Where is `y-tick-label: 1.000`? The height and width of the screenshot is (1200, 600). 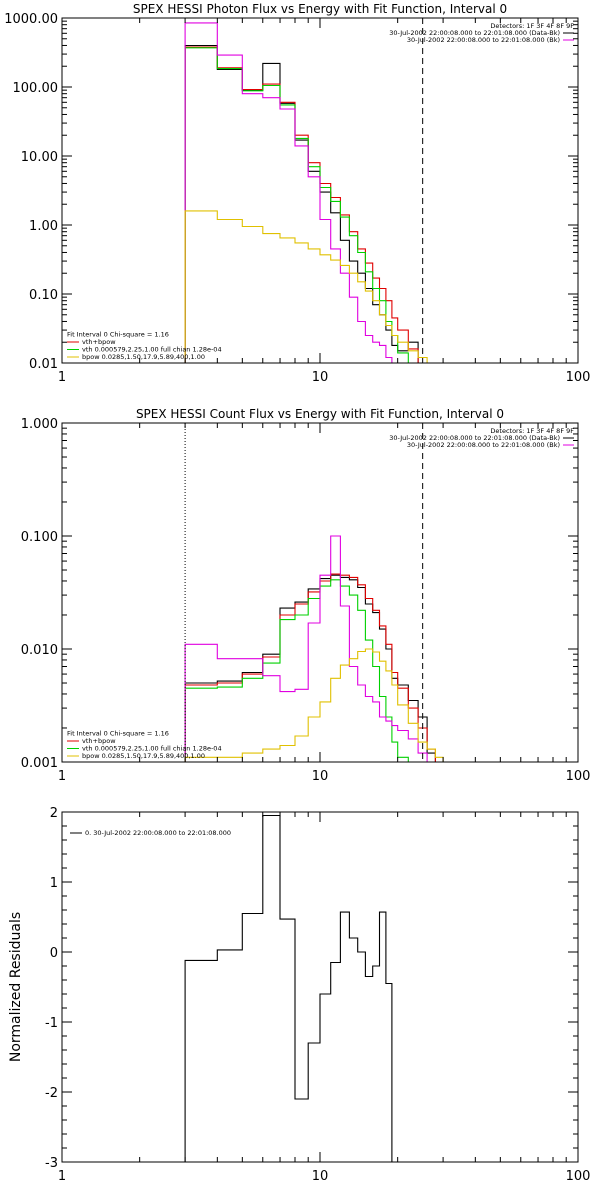
y-tick-label: 1.000 is located at coordinates (39, 424).